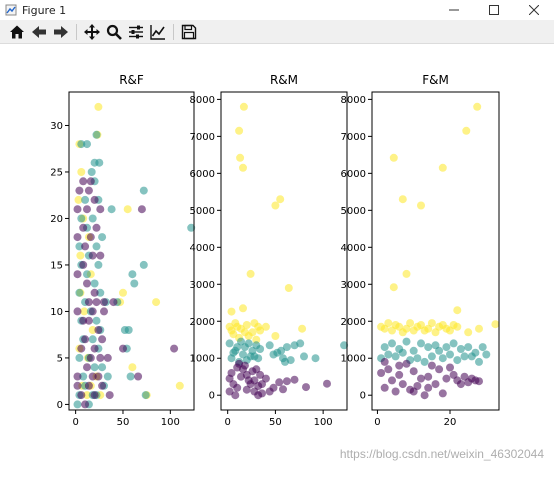  What do you see at coordinates (131, 80) in the screenshot?
I see `subplot-title: R&F` at bounding box center [131, 80].